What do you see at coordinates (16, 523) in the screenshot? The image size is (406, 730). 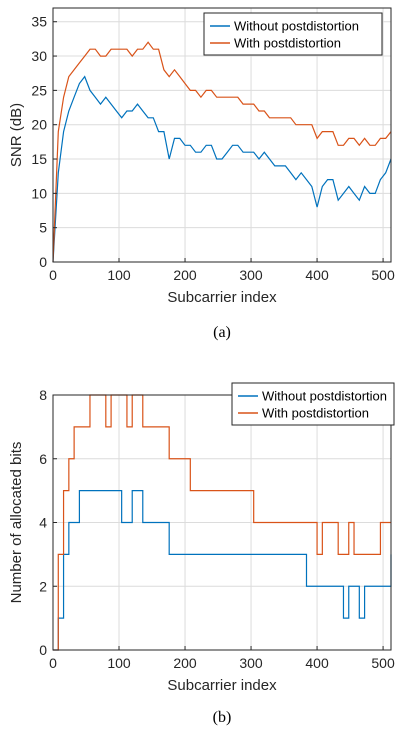 I see `y-axis-label: Number of allocated bits` at bounding box center [16, 523].